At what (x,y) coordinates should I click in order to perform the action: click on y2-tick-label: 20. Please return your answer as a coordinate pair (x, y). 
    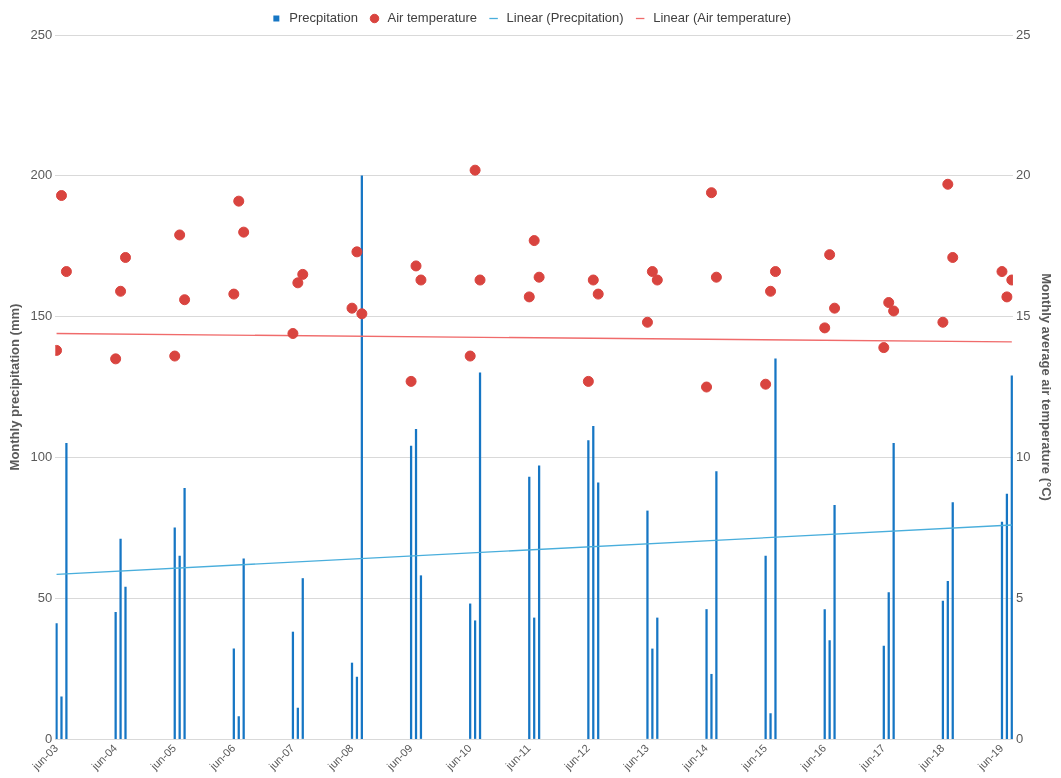
    Looking at the image, I should click on (1023, 175).